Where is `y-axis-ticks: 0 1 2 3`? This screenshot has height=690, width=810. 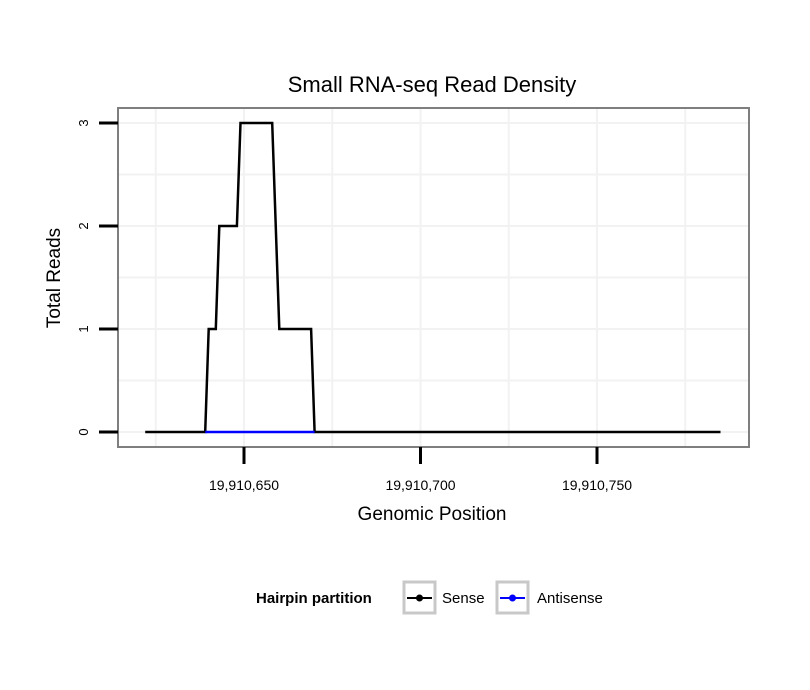 y-axis-ticks: 0 1 2 3 is located at coordinates (97, 277).